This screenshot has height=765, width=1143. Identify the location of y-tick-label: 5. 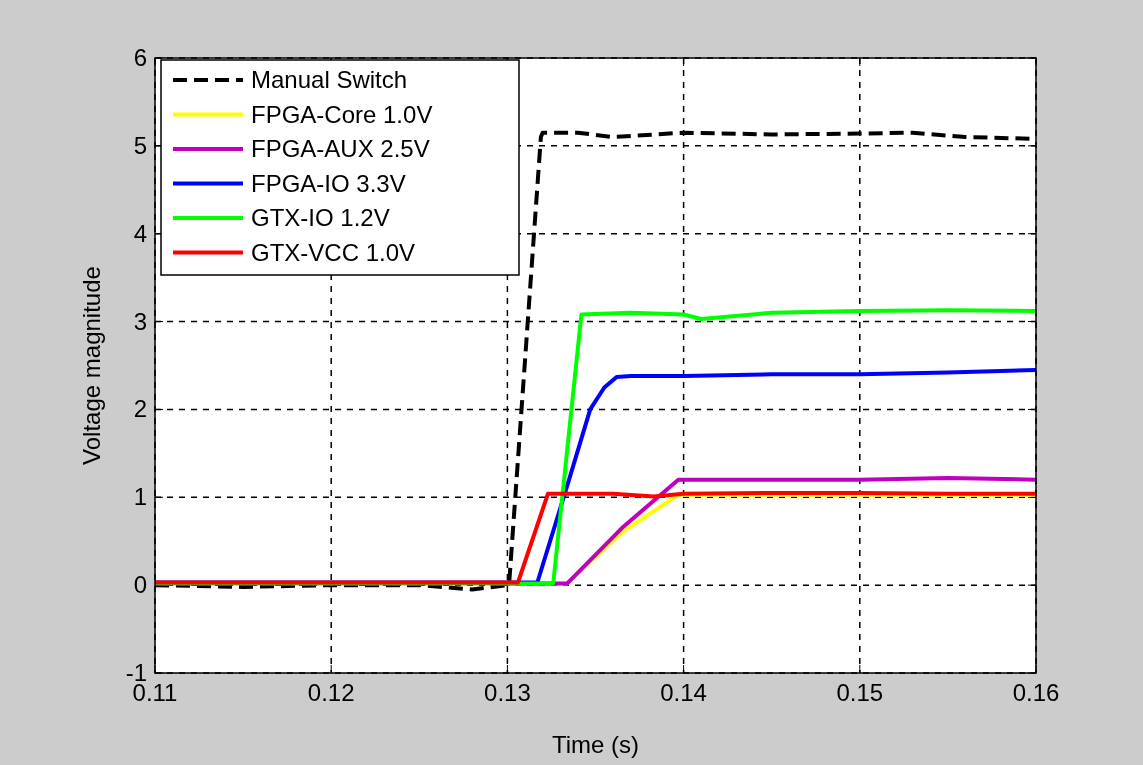
(140, 145).